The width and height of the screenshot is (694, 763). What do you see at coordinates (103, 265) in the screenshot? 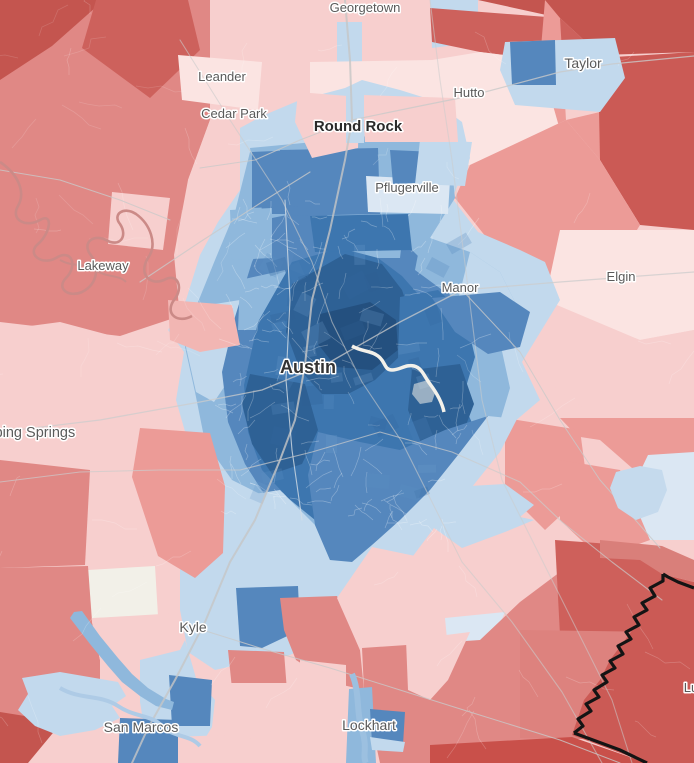
I see `svg-text: Lakeway` at bounding box center [103, 265].